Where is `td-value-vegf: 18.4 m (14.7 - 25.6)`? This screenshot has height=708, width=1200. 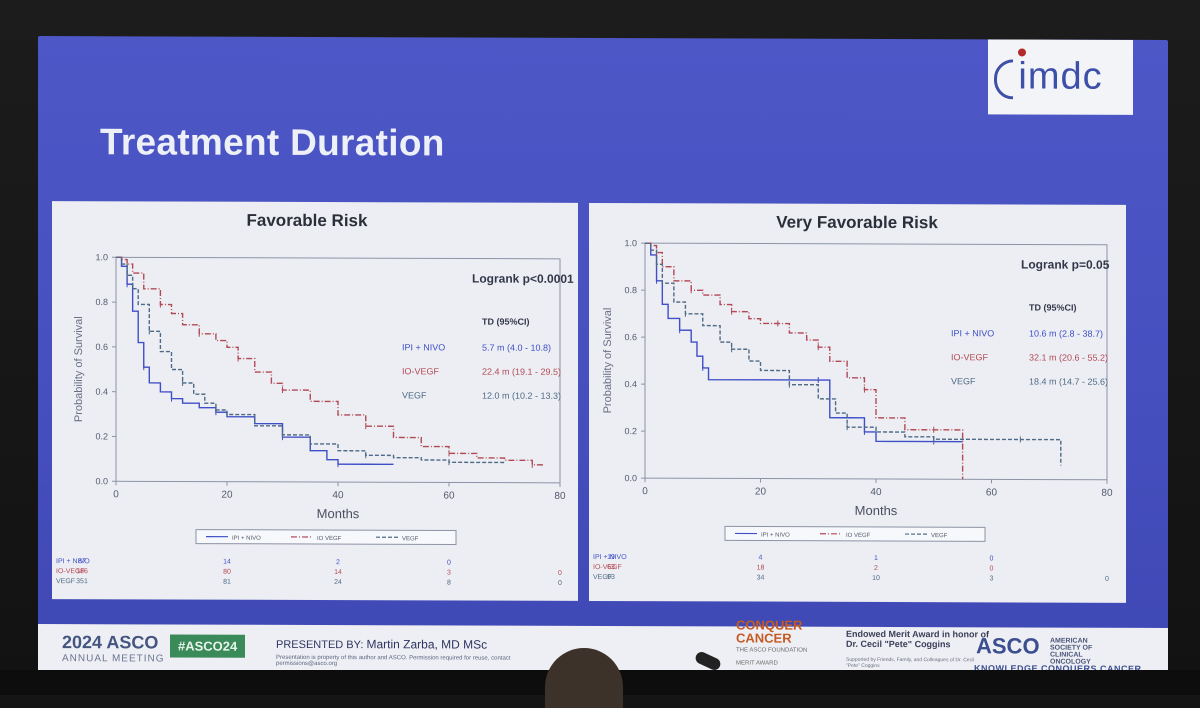
td-value-vegf: 18.4 m (14.7 - 25.6) is located at coordinates (1068, 381).